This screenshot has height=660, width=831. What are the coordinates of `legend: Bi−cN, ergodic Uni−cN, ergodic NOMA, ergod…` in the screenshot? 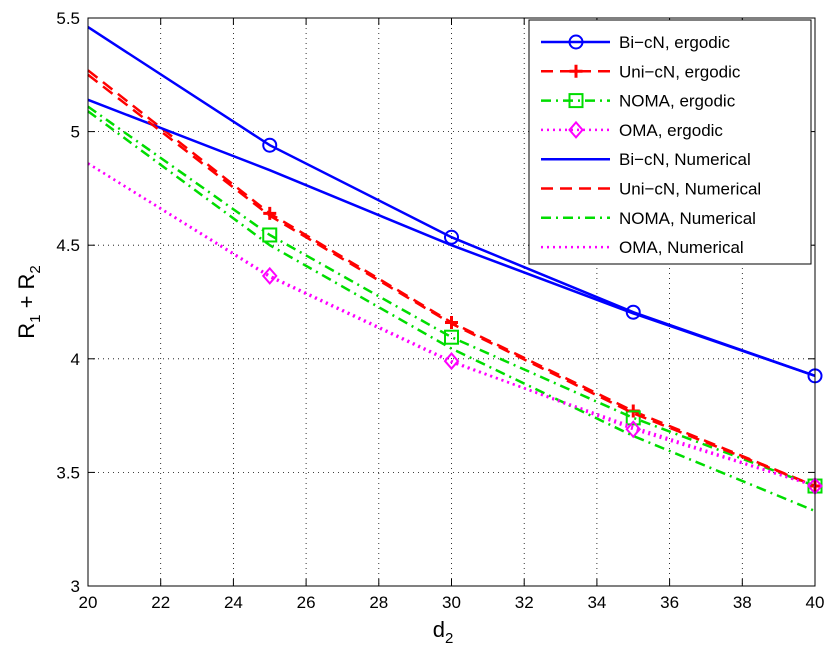 It's located at (670, 142).